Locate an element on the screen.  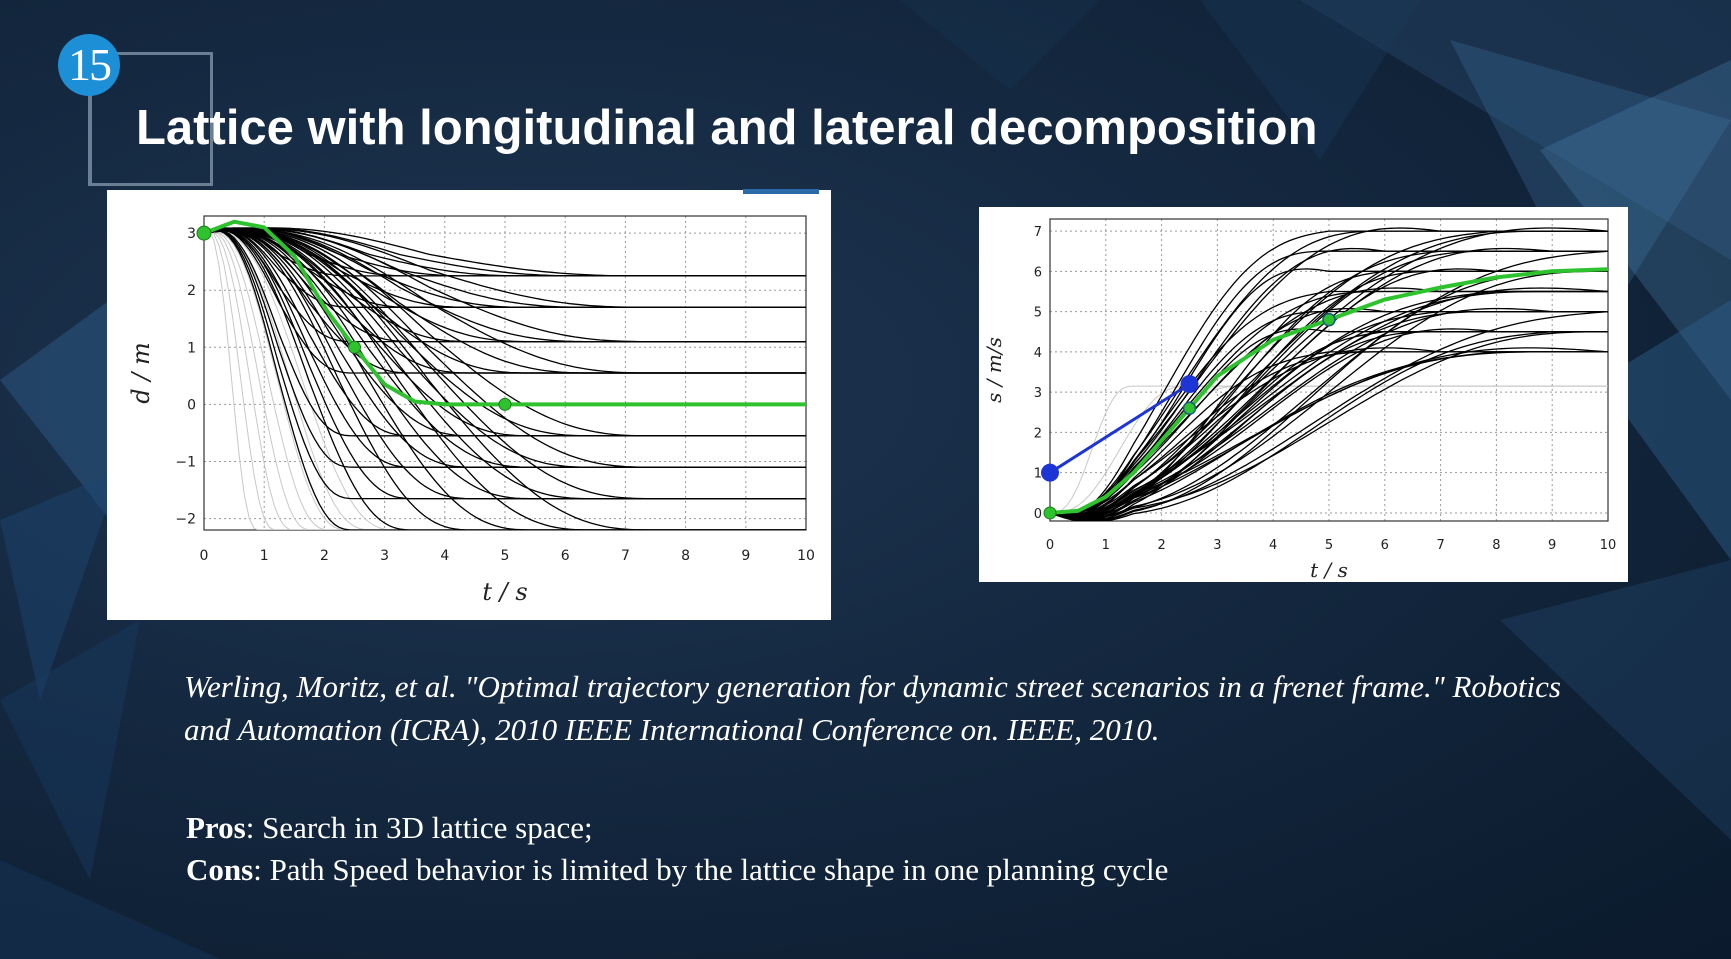
y-tick-label: 5 is located at coordinates (1038, 313).